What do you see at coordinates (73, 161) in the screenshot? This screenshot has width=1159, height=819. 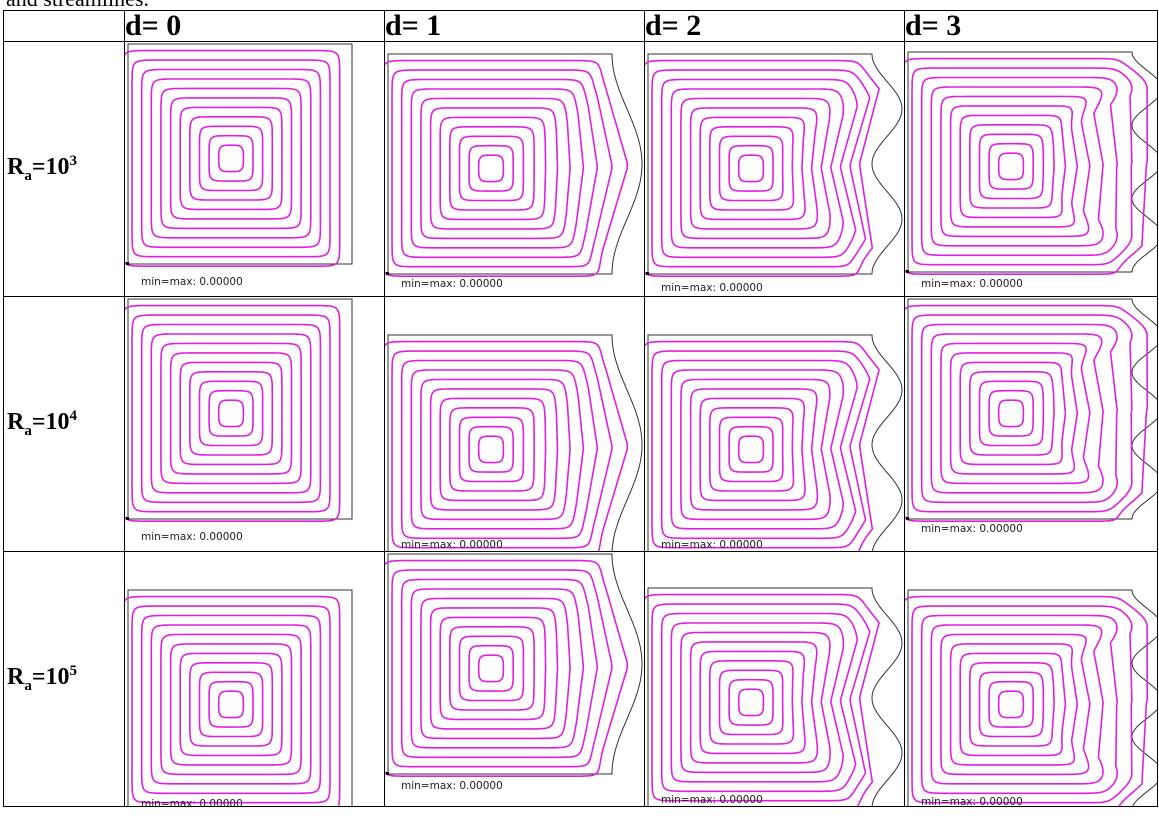 I see `row-header-exp: 3` at bounding box center [73, 161].